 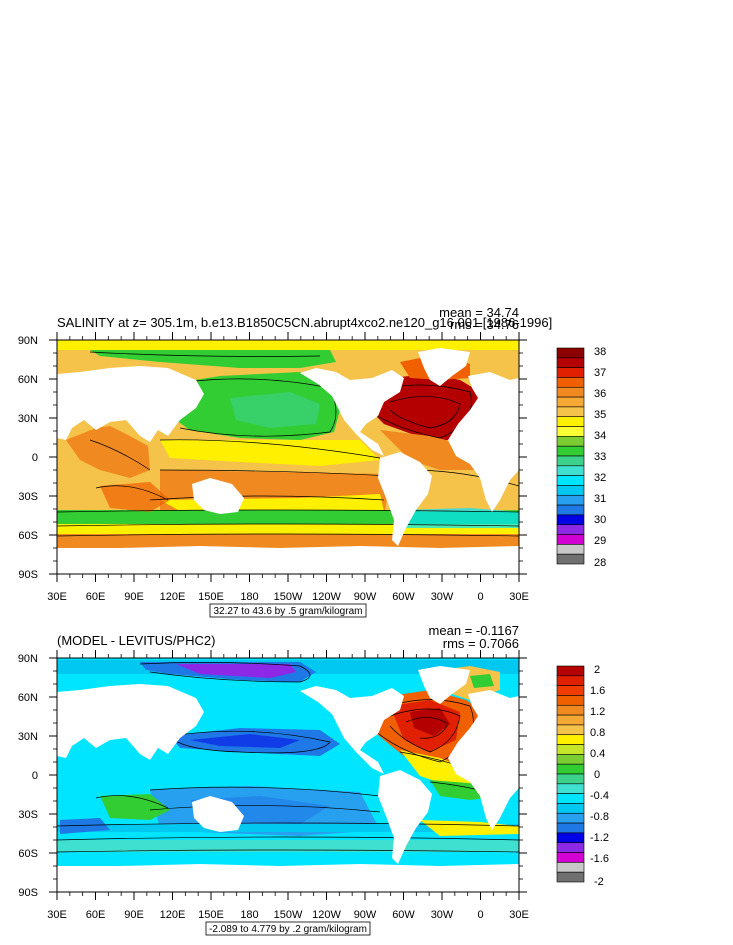 What do you see at coordinates (365, 597) in the screenshot?
I see `x-tick-label: 90W` at bounding box center [365, 597].